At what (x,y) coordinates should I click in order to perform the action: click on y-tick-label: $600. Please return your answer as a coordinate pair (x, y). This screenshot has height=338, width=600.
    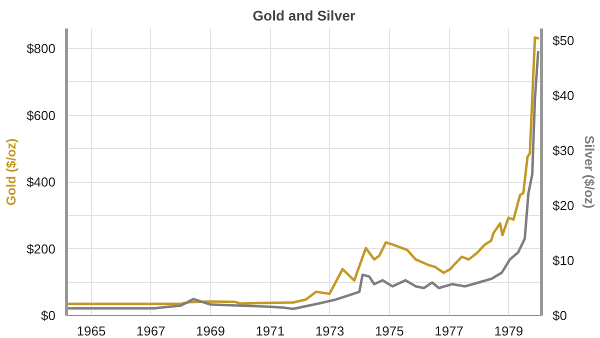
    Looking at the image, I should click on (41, 115).